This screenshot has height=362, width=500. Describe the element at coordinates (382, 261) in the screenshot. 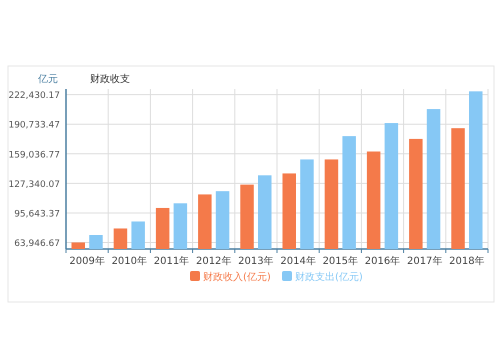

I see `x-tick-label: 2016年` at that location.